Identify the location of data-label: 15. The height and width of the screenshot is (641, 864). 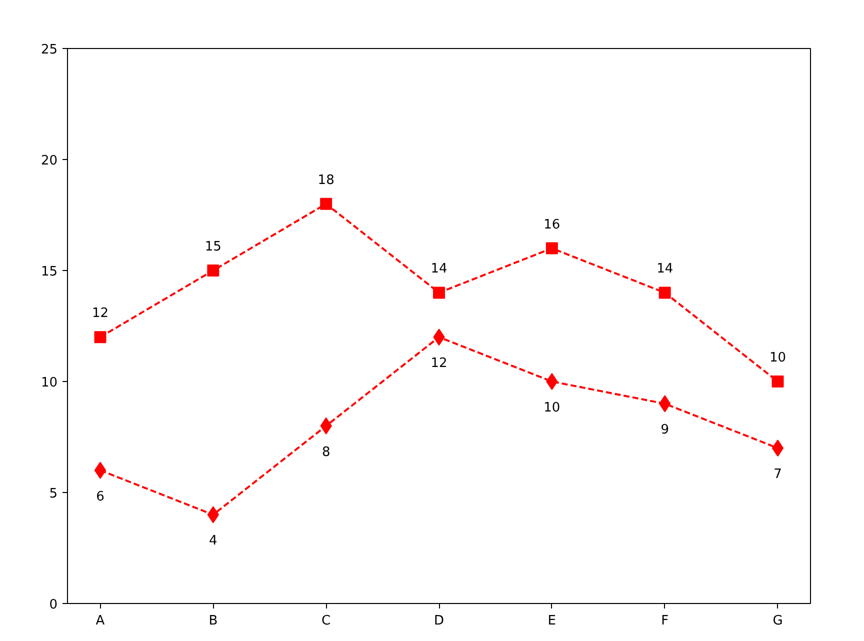
(213, 247).